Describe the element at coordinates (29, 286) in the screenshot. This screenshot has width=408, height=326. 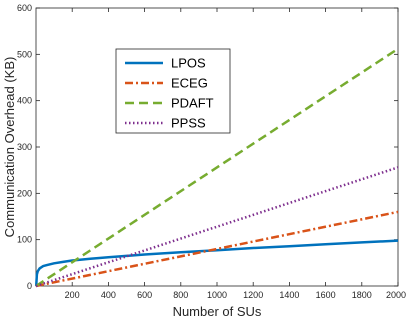
I see `y-tick-label: 0` at that location.